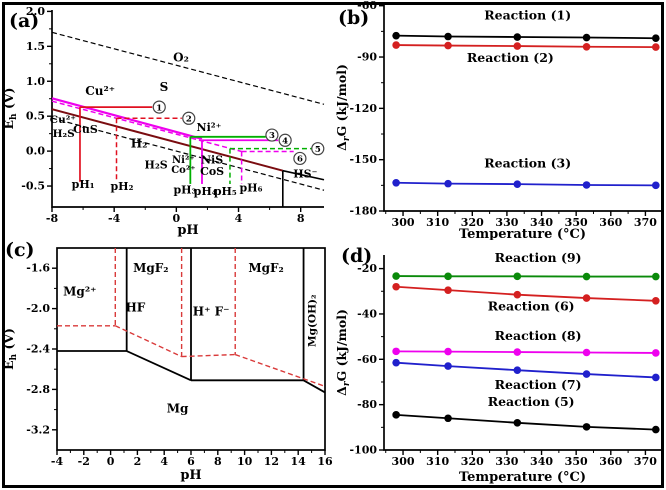 The image size is (666, 490). Describe the element at coordinates (138, 461) in the screenshot. I see `x-tick-label: 2` at that location.